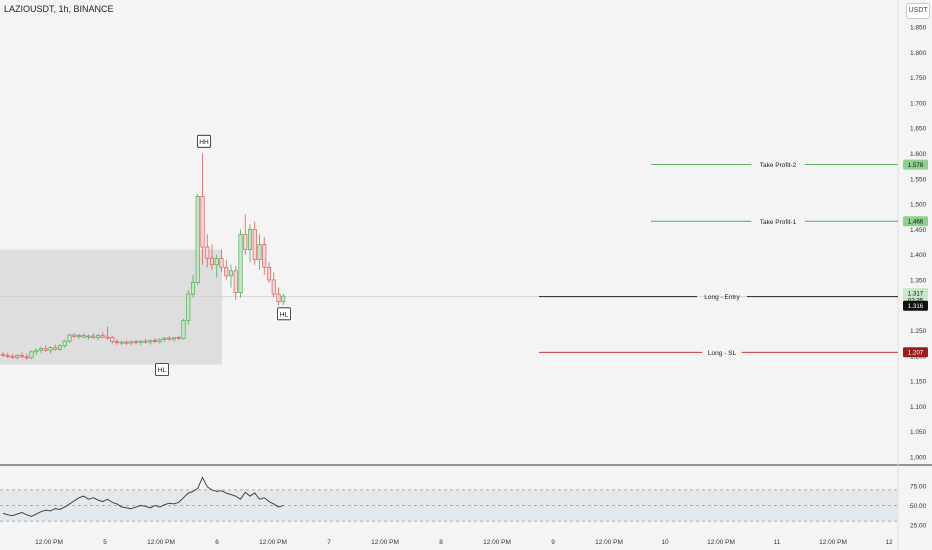 The width and height of the screenshot is (932, 550). I want to click on price-tick: 1.250, so click(918, 331).